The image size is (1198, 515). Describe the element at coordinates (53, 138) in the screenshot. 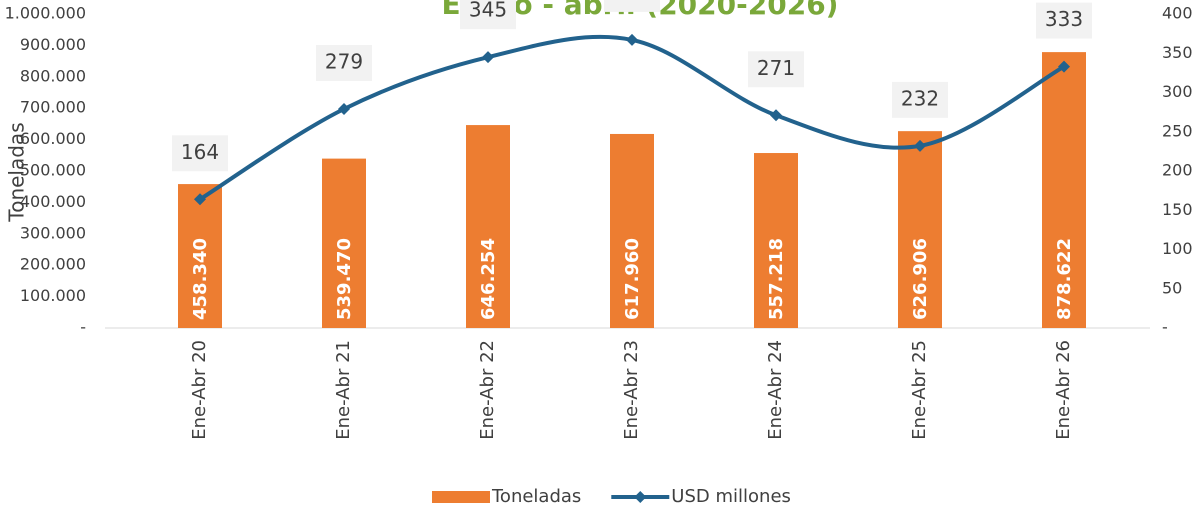

I see `y-tick-label: 600.000` at that location.